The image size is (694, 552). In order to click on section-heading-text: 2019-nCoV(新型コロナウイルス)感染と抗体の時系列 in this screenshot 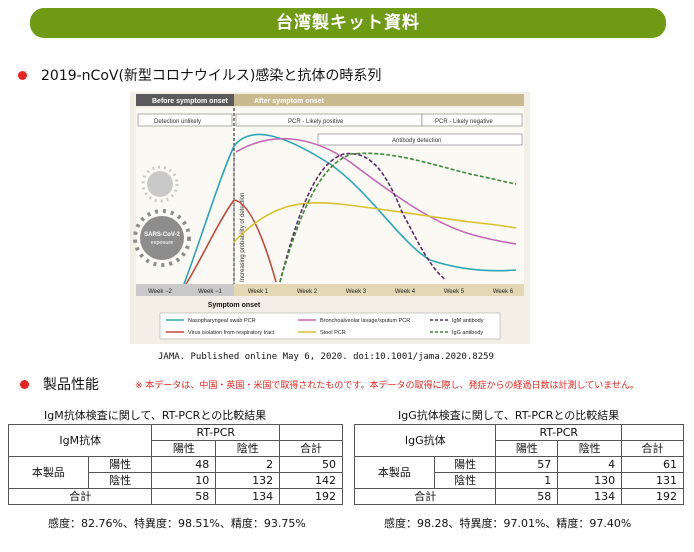, I will do `click(211, 76)`.